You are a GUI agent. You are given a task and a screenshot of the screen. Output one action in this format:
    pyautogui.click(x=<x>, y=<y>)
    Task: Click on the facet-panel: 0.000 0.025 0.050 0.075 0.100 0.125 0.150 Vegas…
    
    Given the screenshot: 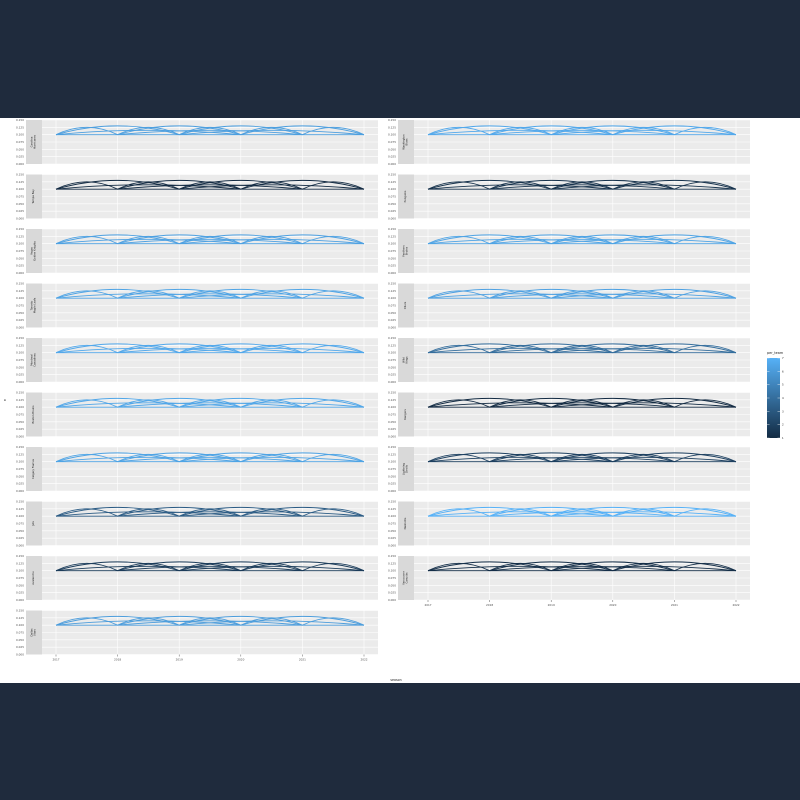 What is the action you would take?
    pyautogui.click(x=197, y=251)
    